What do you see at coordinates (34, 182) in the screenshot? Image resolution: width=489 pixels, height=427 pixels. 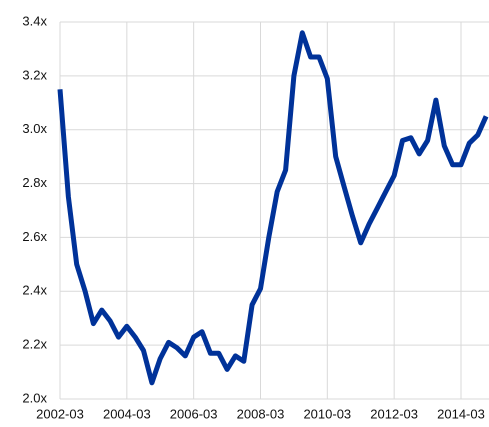 I see `y-tick-label: 2.8x` at bounding box center [34, 182].